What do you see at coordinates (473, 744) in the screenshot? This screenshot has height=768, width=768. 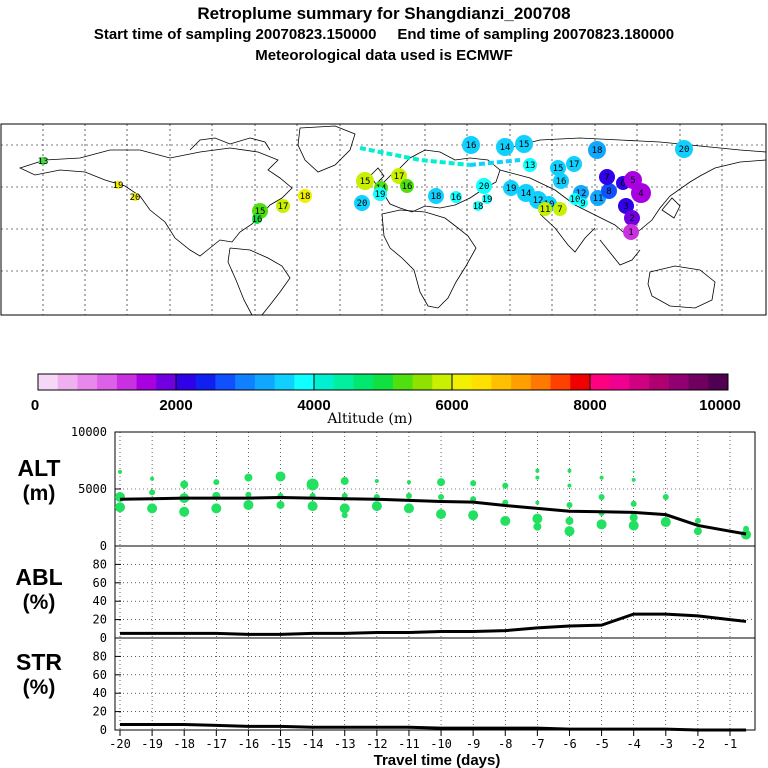 I see `x-tick-label: -9` at bounding box center [473, 744].